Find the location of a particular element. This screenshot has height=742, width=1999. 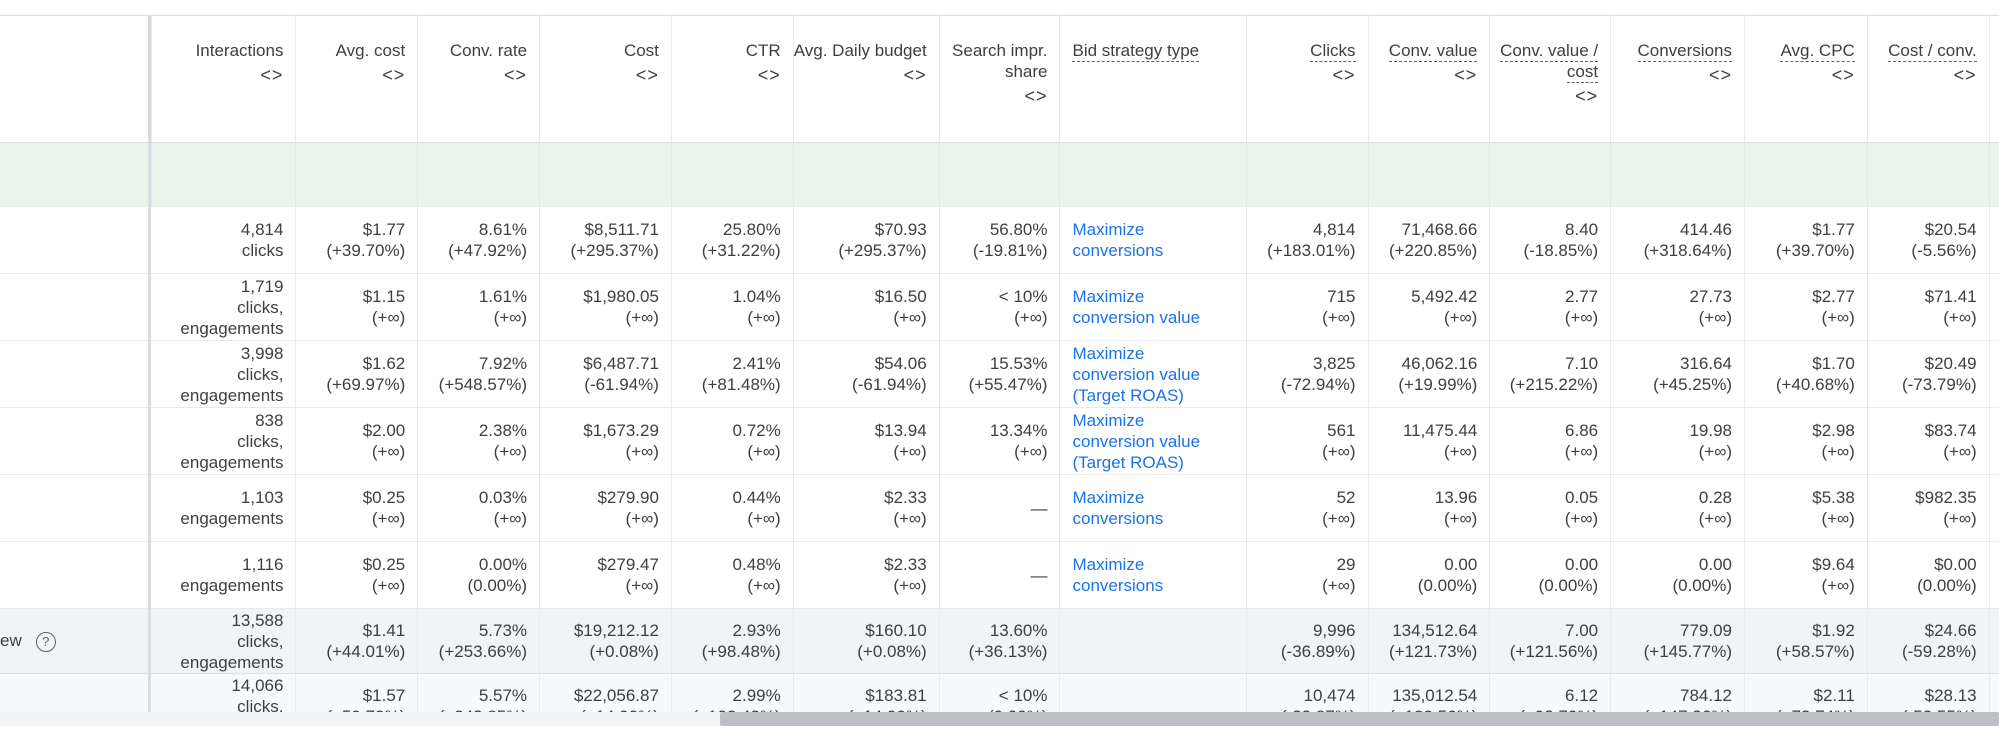

cell-bid-strategy-type: Maximize conversion value is located at coordinates (1153, 307).